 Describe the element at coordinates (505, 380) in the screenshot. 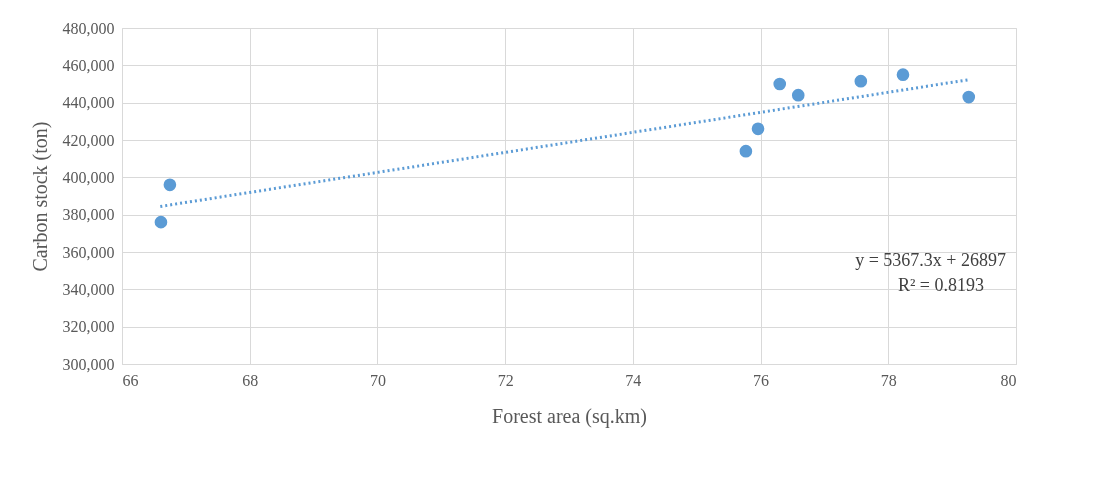

I see `x-tick-label: 72` at that location.